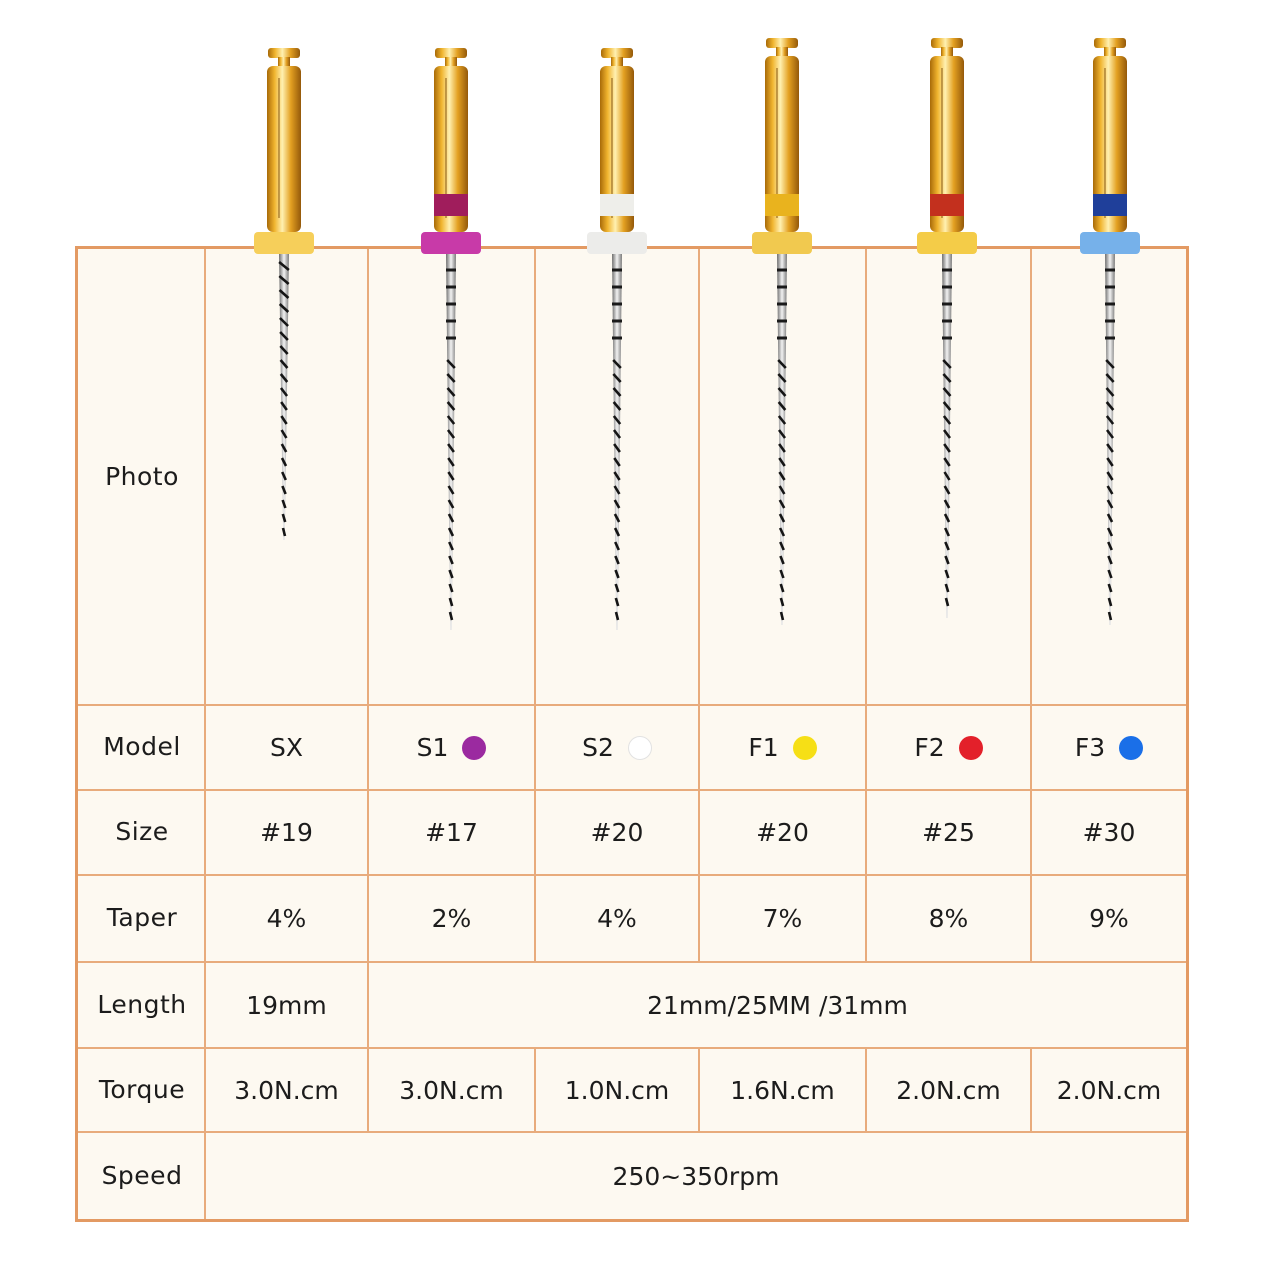 This screenshot has height=1264, width=1264. Describe the element at coordinates (1090, 747) in the screenshot. I see `model-name: F3` at that location.